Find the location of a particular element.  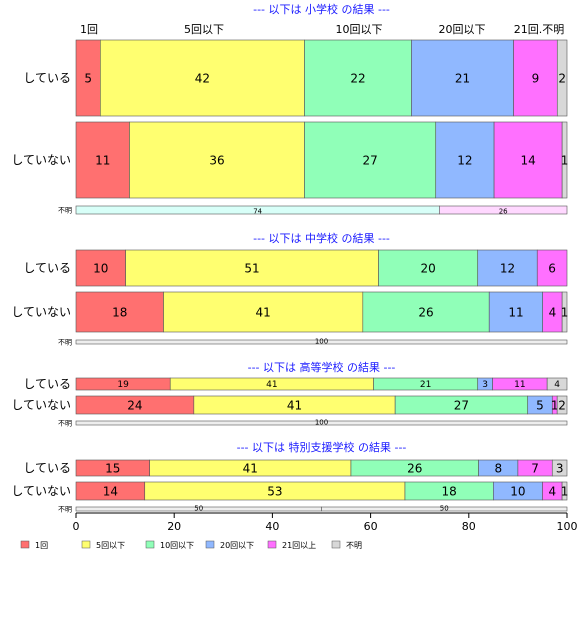

x-tick-label: 80 is located at coordinates (469, 526).